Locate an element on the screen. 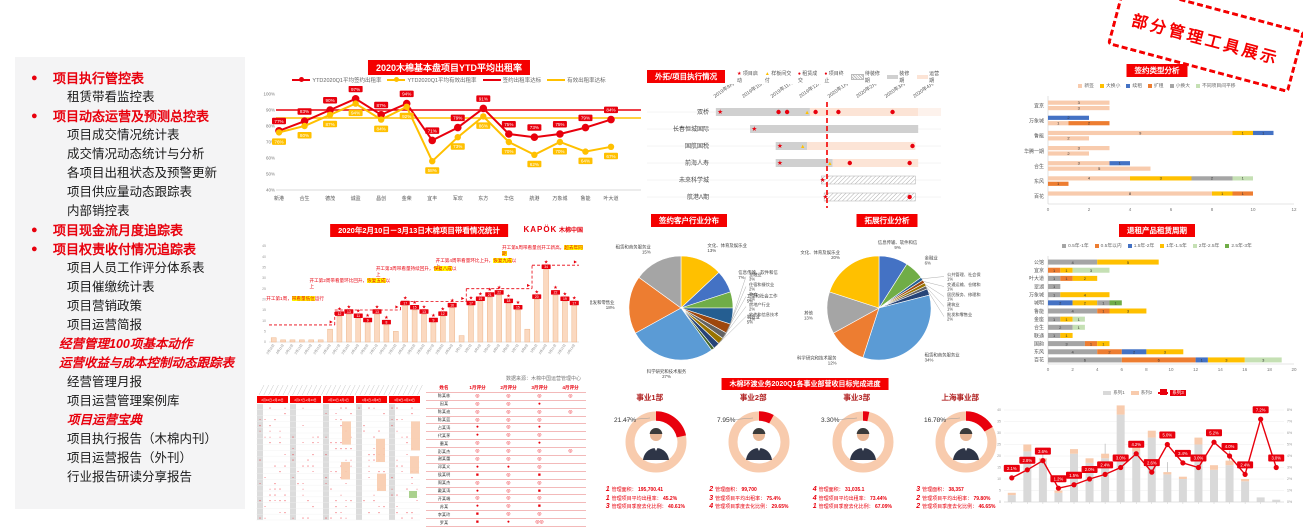 The height and width of the screenshot is (527, 1303). label: 10 is located at coordinates (999, 479).